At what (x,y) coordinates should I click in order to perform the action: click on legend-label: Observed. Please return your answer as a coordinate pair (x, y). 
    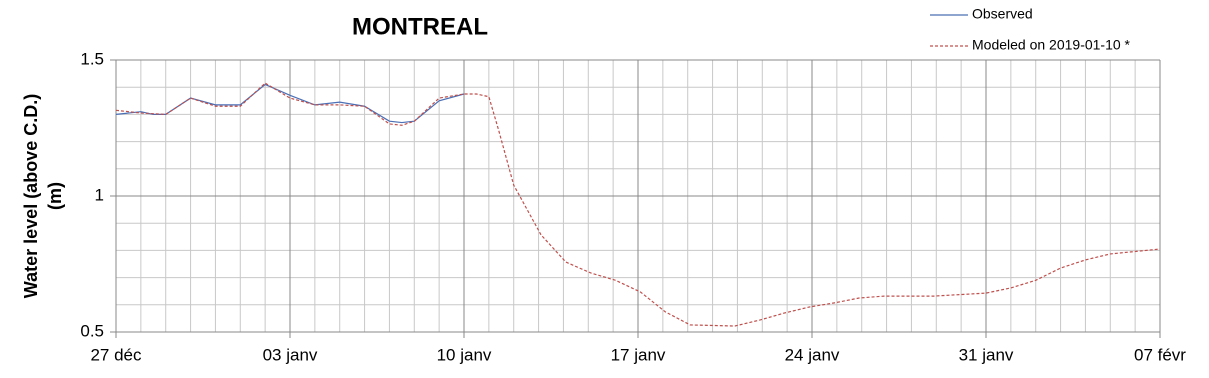
    Looking at the image, I should click on (1002, 14).